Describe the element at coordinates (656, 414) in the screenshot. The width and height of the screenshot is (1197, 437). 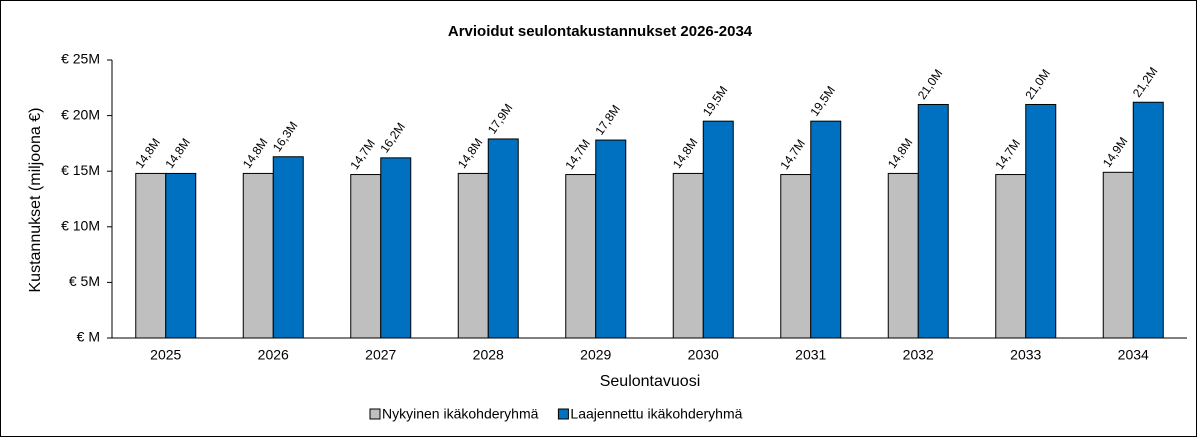
I see `legend-label: Laajennettu ikäkohderyhmä` at that location.